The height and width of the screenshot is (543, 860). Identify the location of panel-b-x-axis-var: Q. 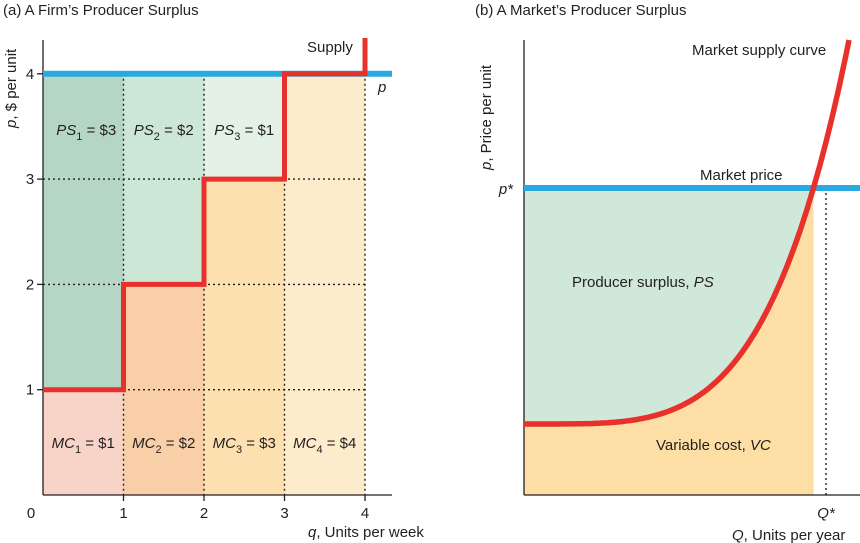
(738, 535).